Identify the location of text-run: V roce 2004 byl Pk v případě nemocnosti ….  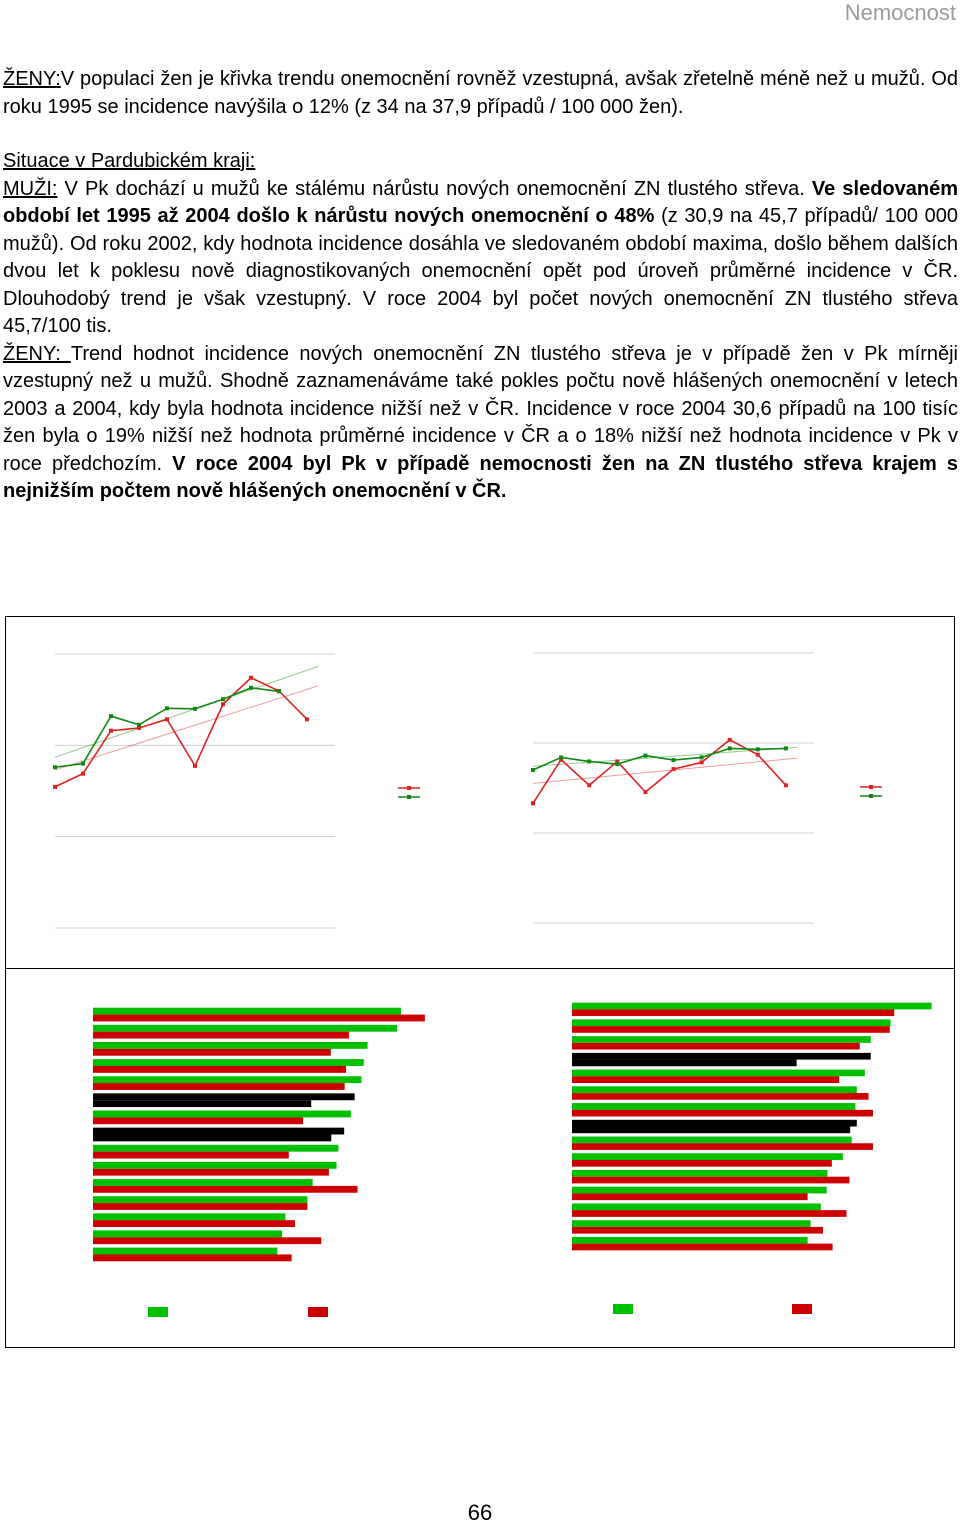
(480, 477).